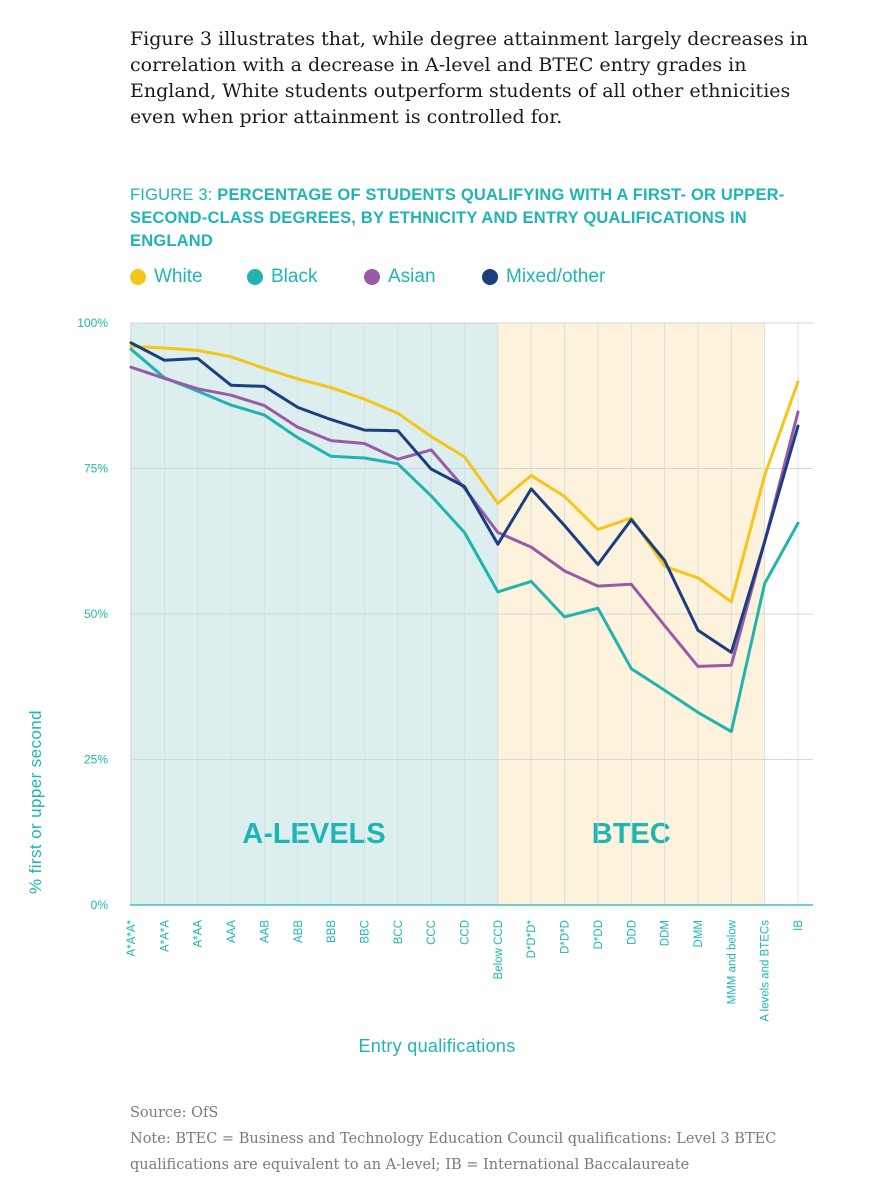  What do you see at coordinates (174, 195) in the screenshot?
I see `figure-label: FIGURE 3:` at bounding box center [174, 195].